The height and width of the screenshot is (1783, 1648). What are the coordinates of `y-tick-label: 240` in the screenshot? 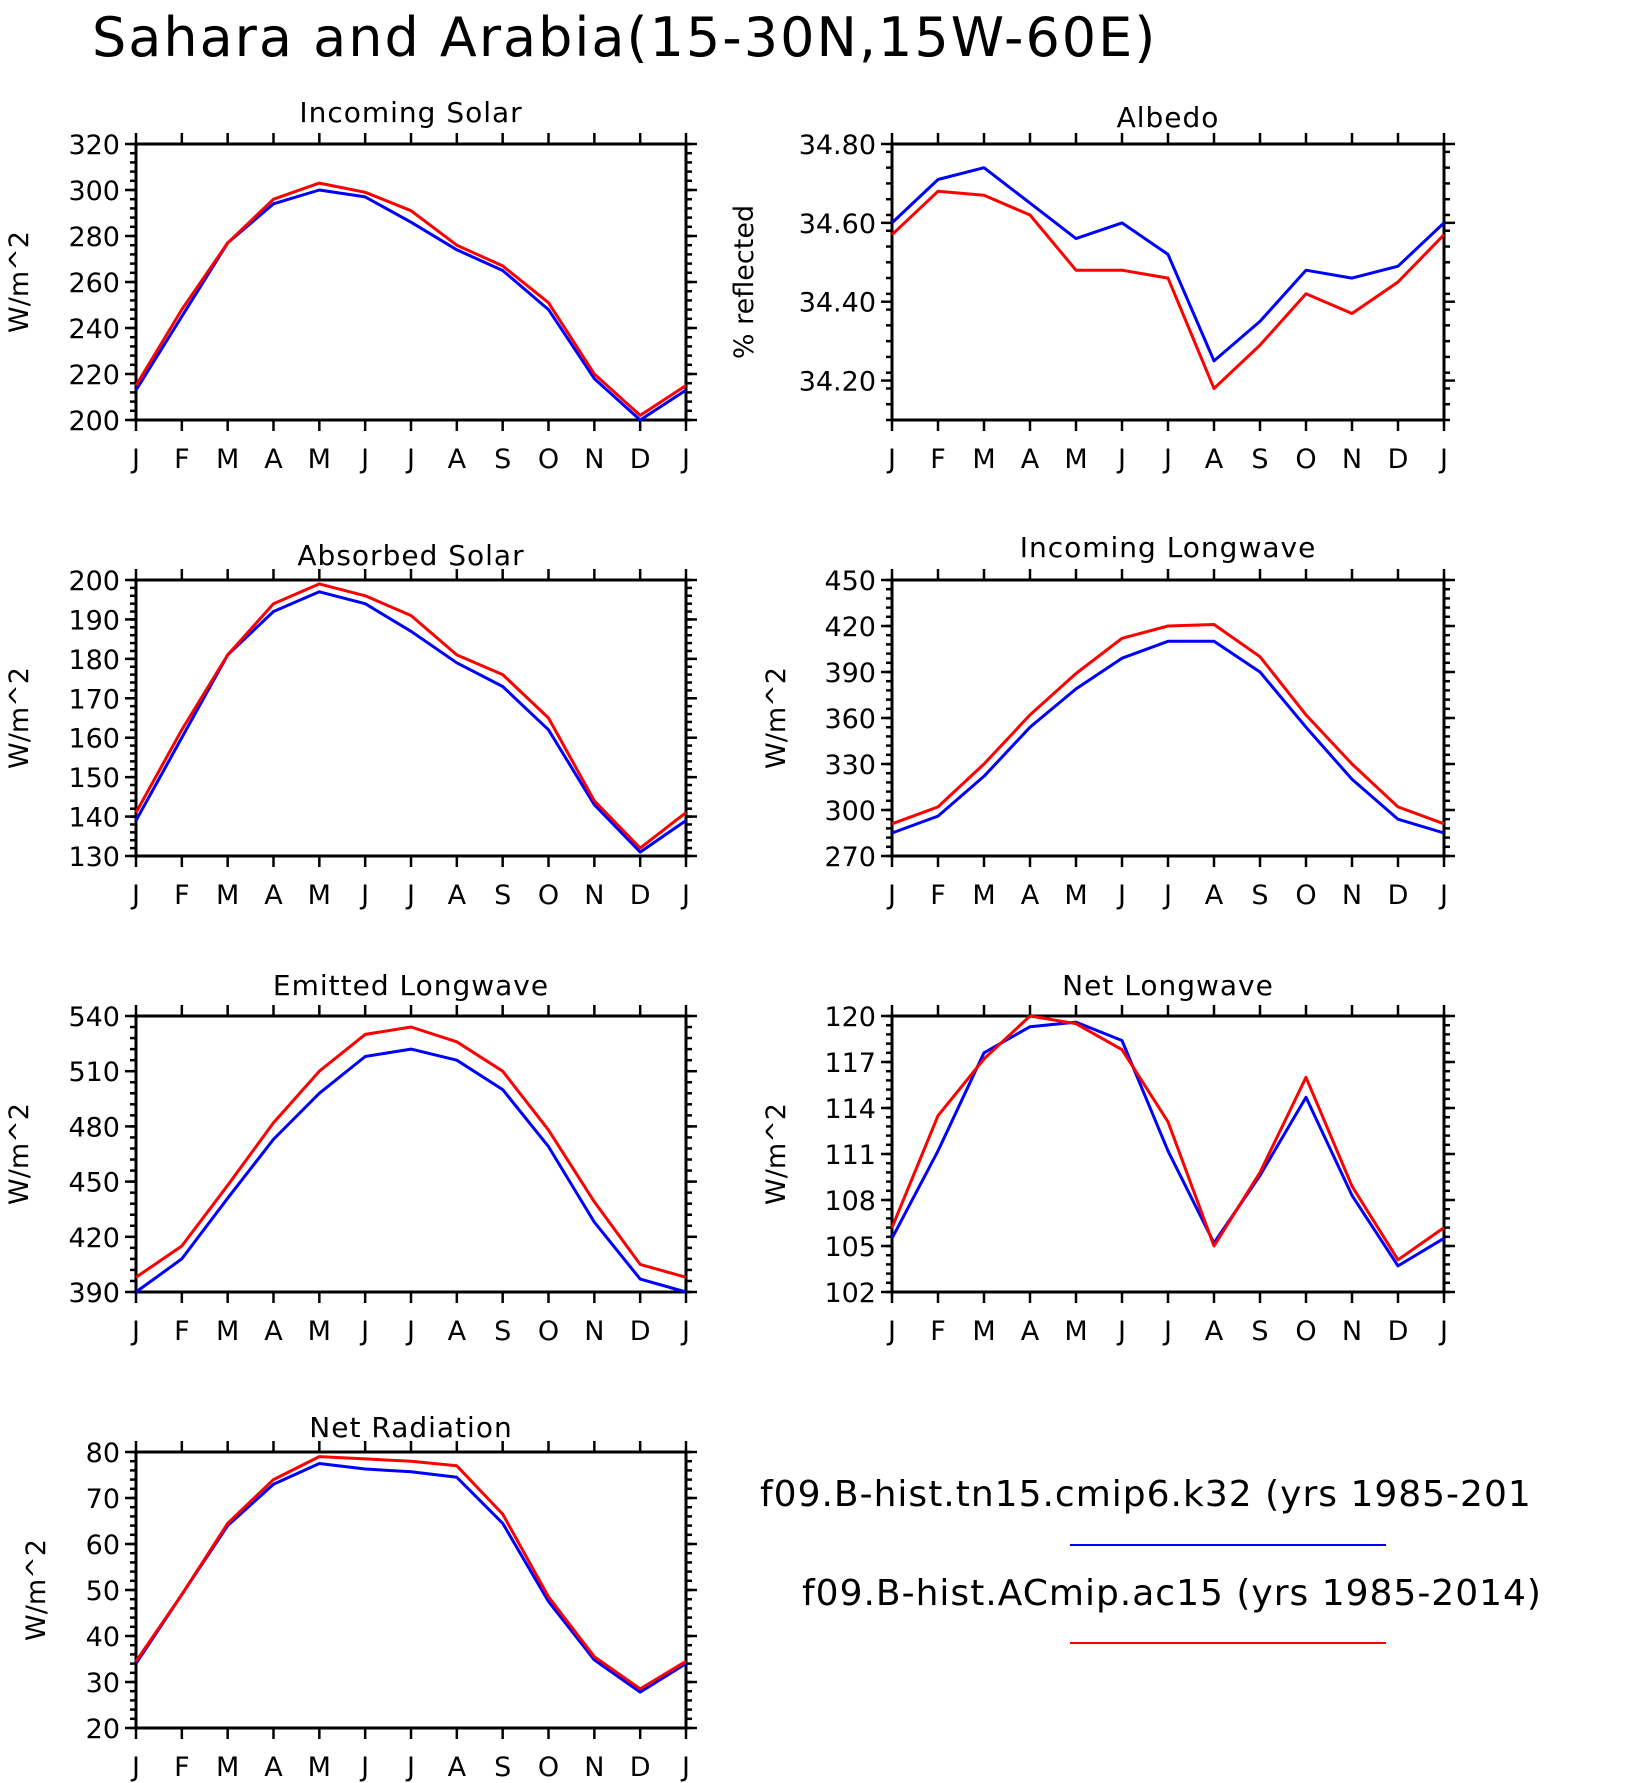 It's located at (94, 329).